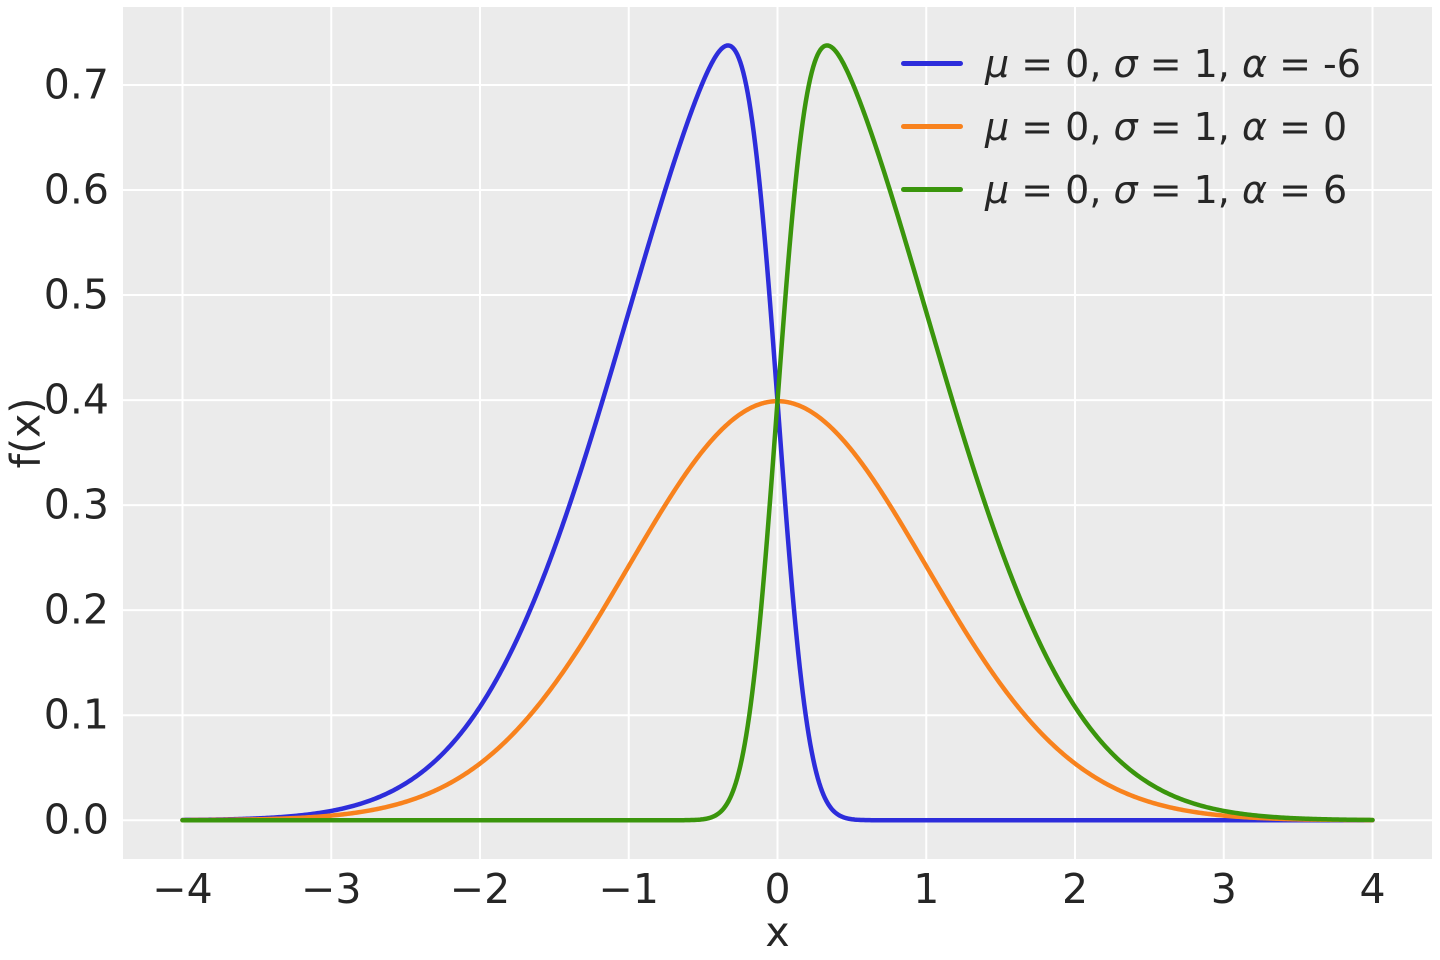 This screenshot has height=960, width=1440. I want to click on x-tick-label: 4, so click(1372, 889).